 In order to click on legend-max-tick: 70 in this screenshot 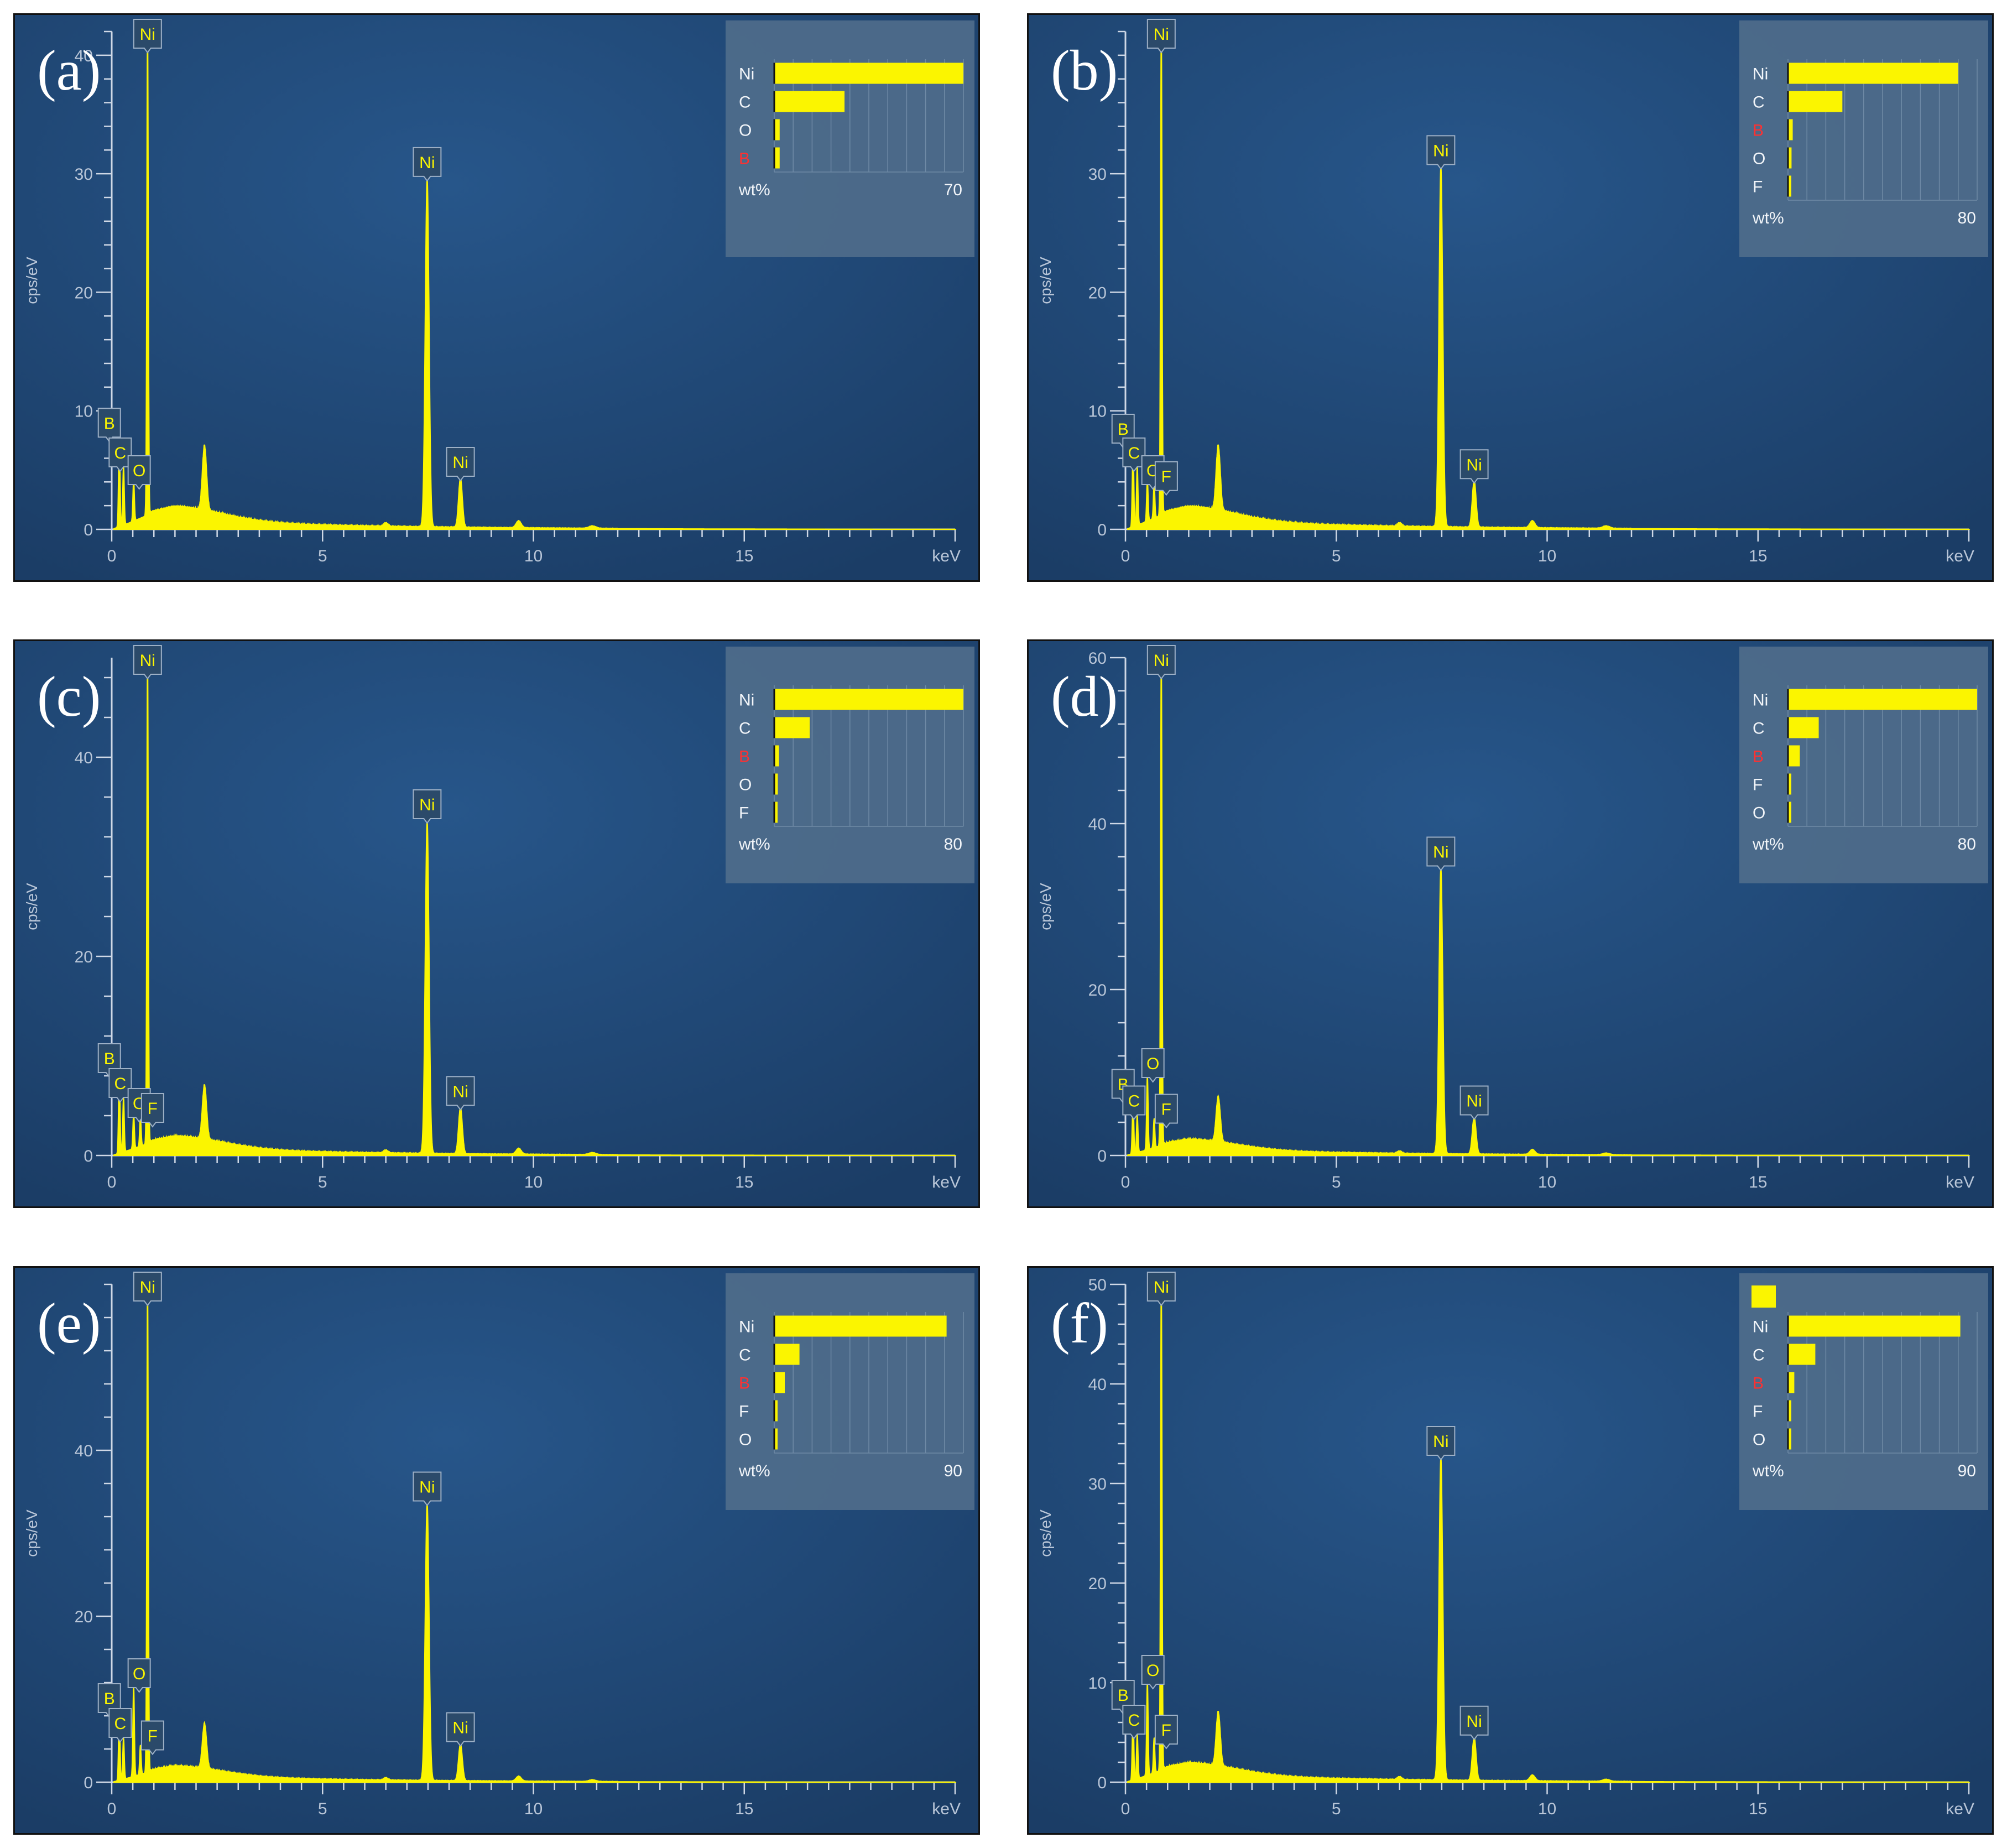, I will do `click(953, 190)`.